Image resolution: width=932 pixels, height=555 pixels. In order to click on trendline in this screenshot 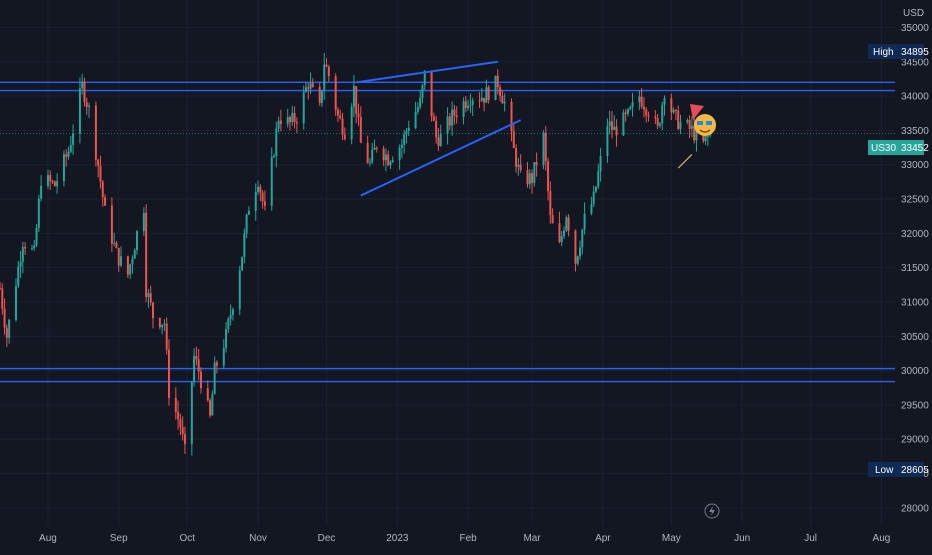, I will do `click(685, 161)`.